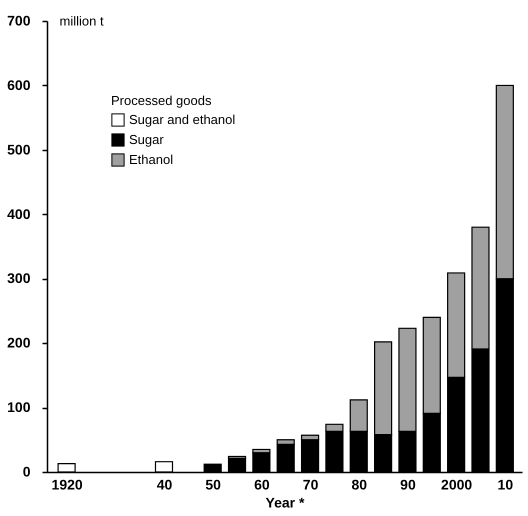 The height and width of the screenshot is (516, 528). Describe the element at coordinates (161, 100) in the screenshot. I see `legend-title: Processed goods` at that location.